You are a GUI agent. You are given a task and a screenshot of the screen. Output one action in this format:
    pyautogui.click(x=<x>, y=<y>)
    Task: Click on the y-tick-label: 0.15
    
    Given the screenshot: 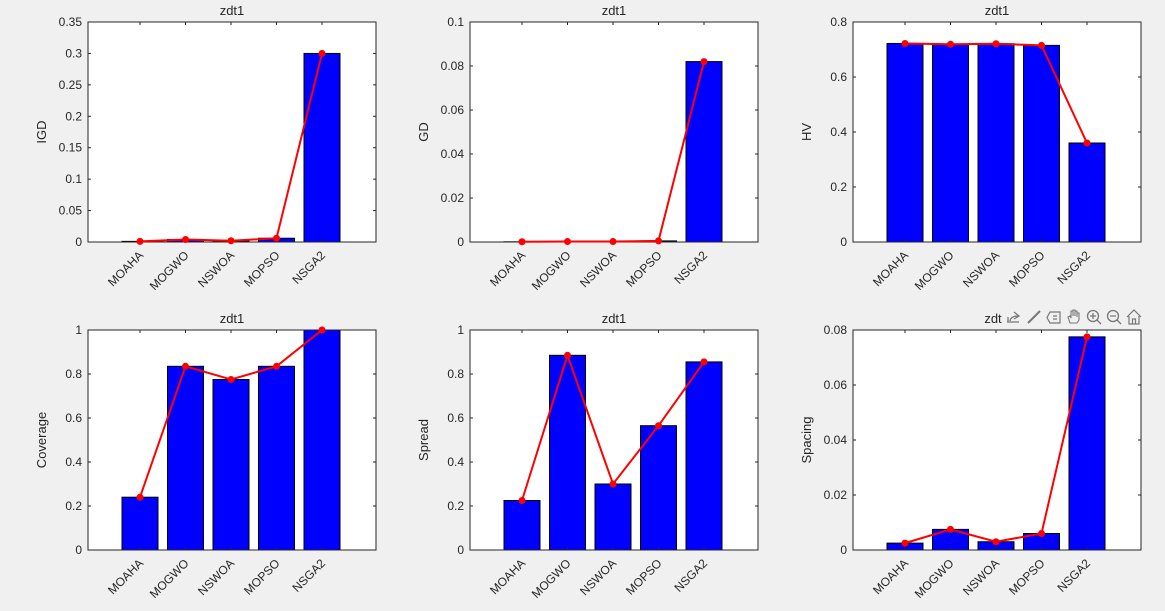 What is the action you would take?
    pyautogui.click(x=71, y=148)
    